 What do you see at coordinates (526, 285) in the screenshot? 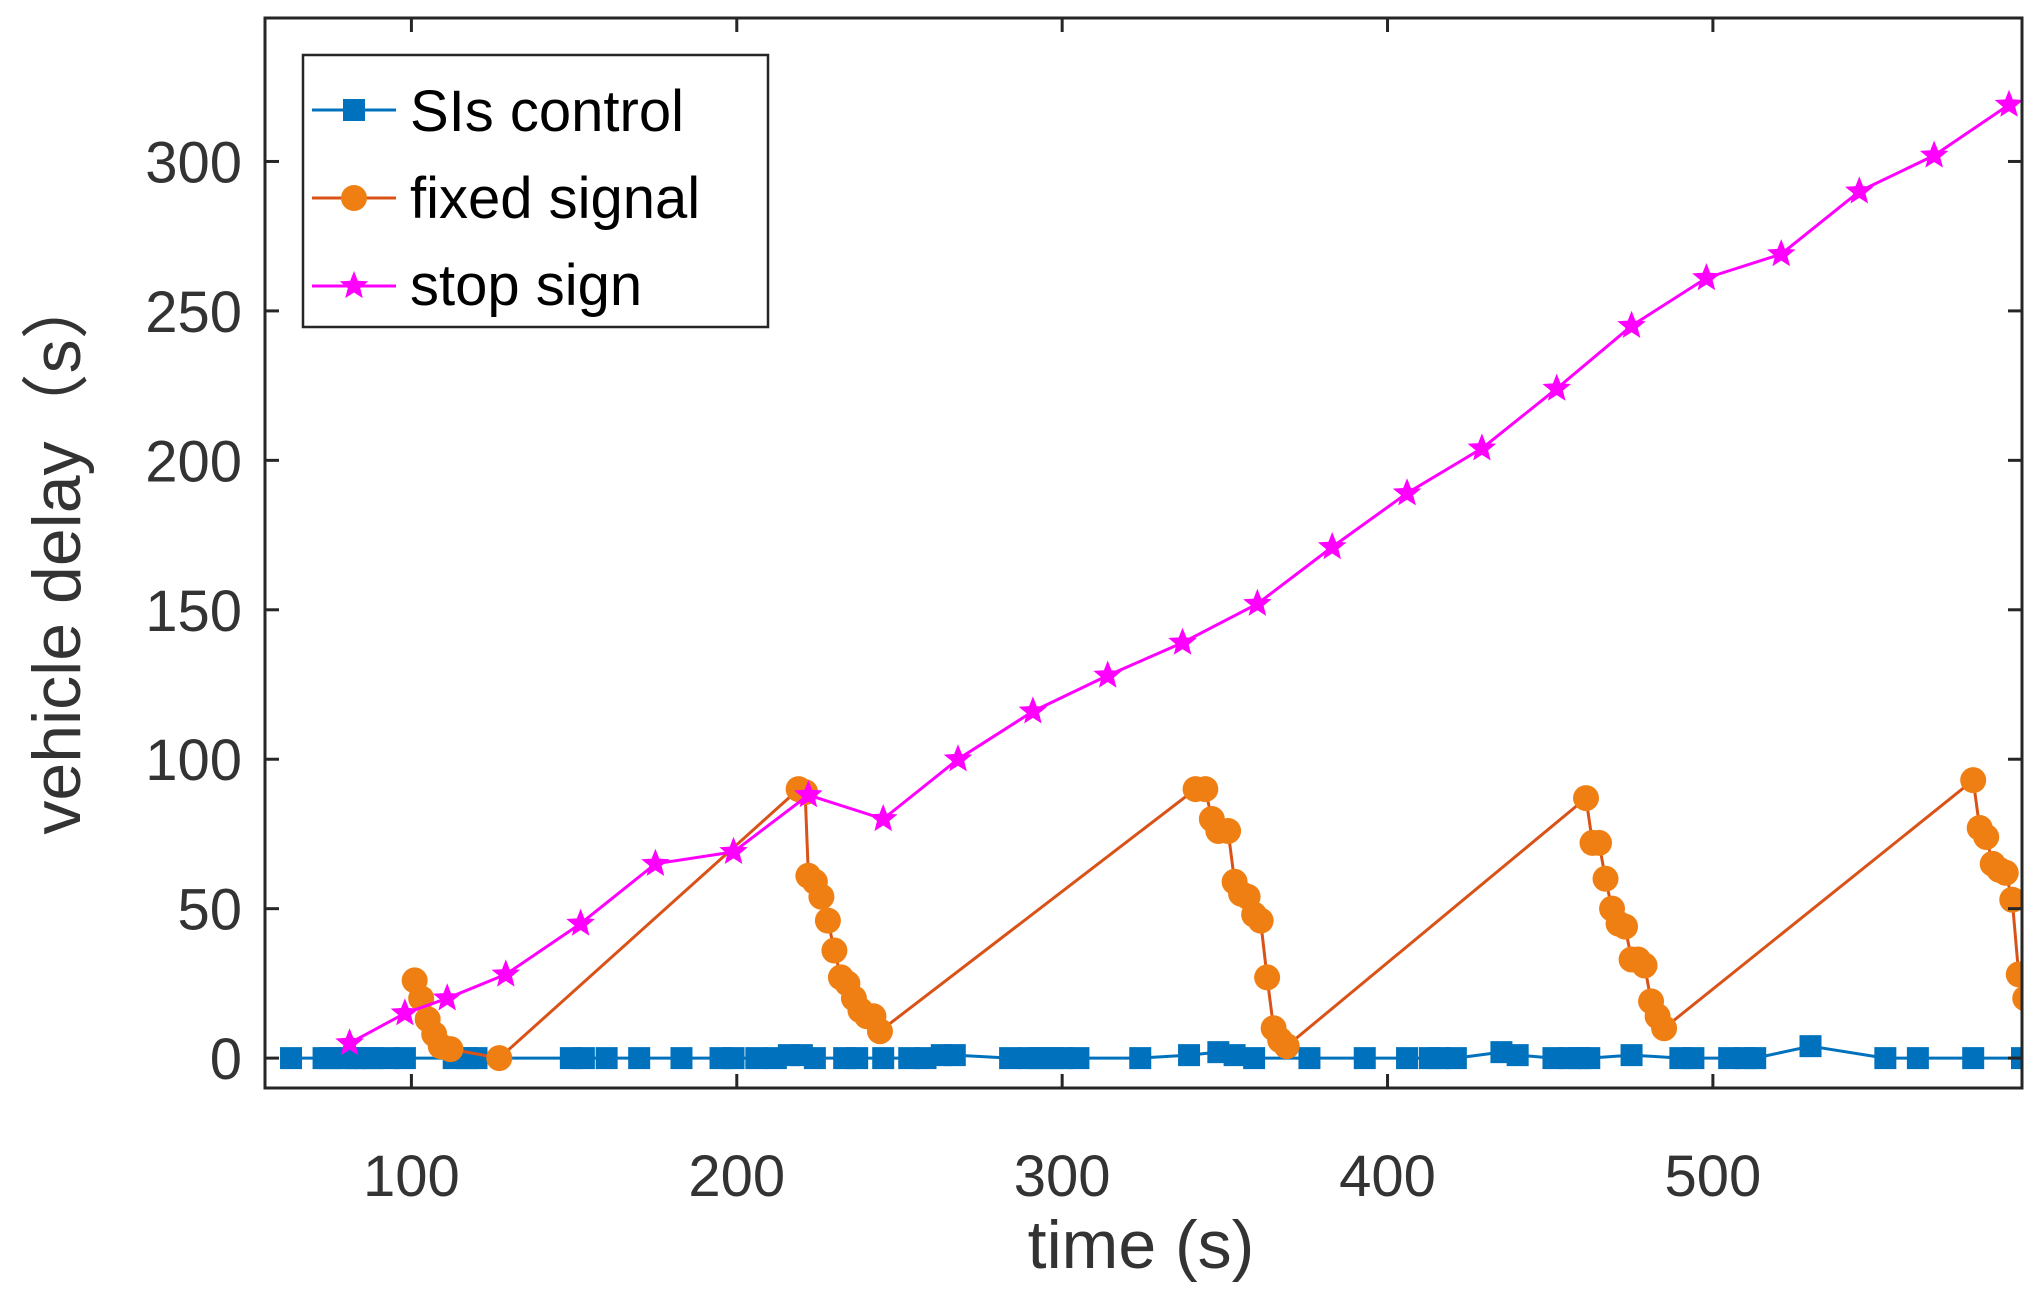
I see `legend-label-stop-sign: stop sign` at bounding box center [526, 285].